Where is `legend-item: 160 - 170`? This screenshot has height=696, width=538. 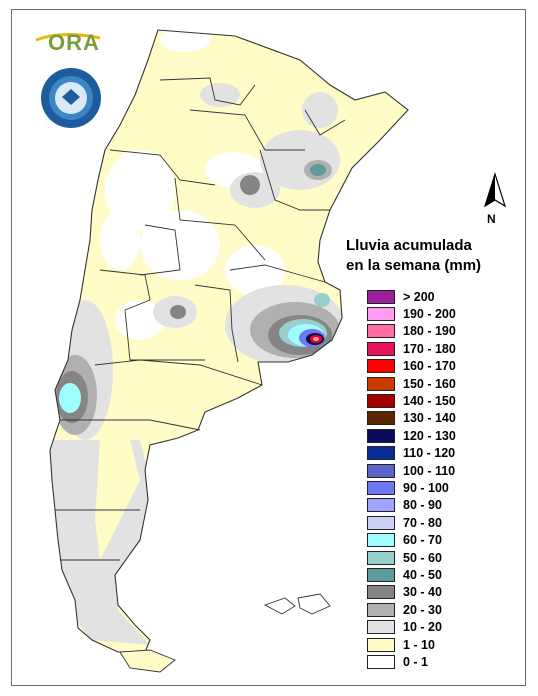
legend-item: 160 - 170 is located at coordinates (411, 366).